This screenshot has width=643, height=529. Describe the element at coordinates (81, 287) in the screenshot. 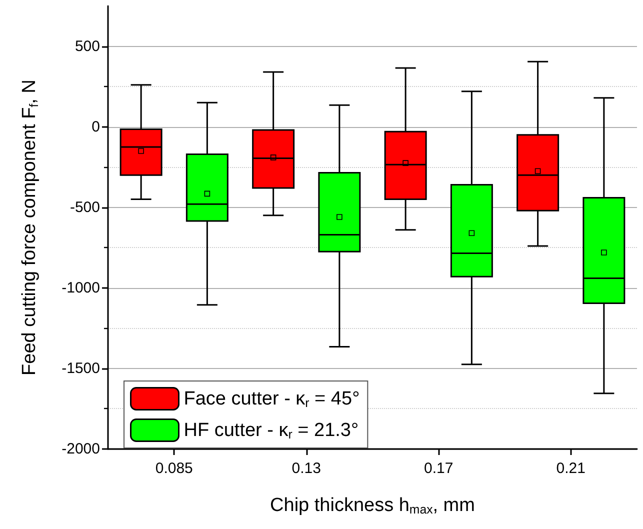

I see `y-tick-label: -1000` at that location.